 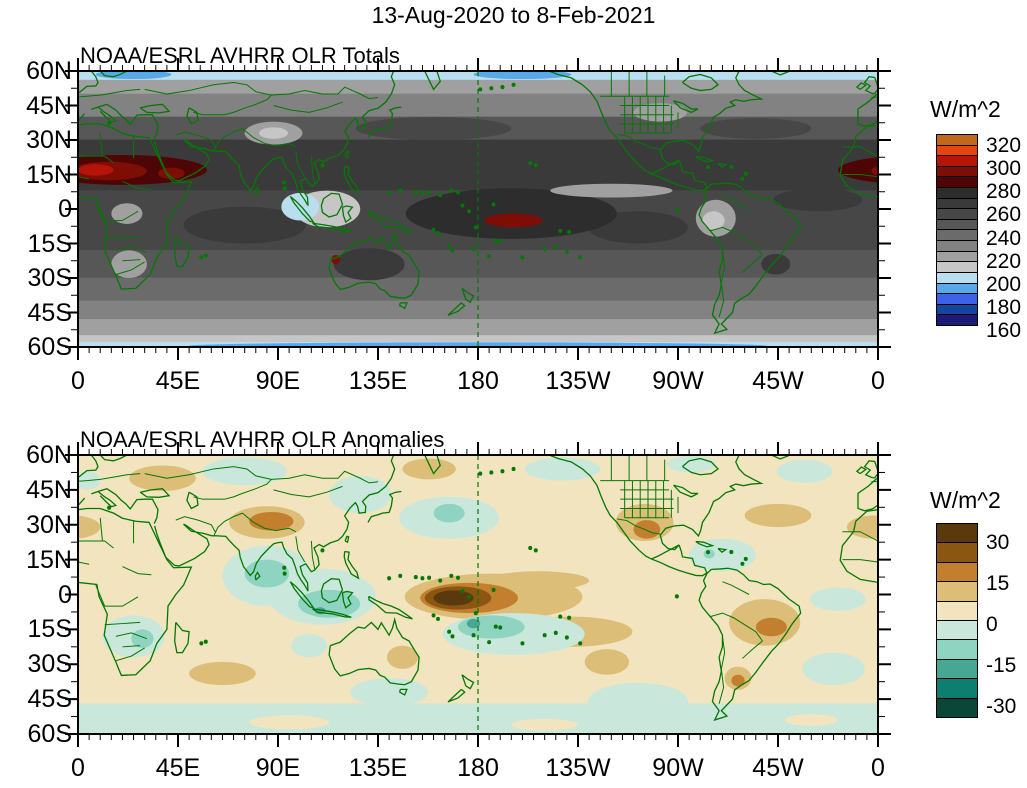 I want to click on zonal-band, so click(x=478, y=87).